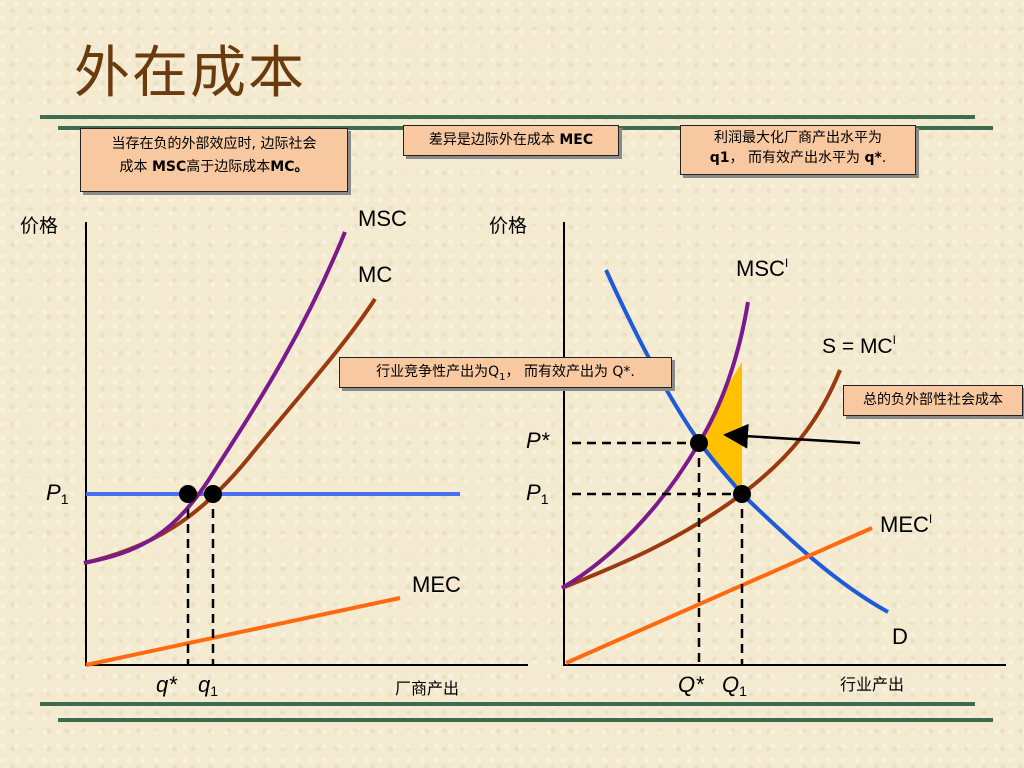 The width and height of the screenshot is (1024, 768). I want to click on left-qstar-label: q*, so click(167, 684).